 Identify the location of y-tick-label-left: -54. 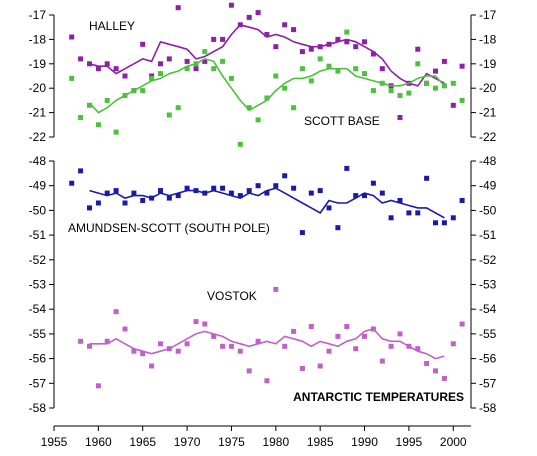
(38, 309).